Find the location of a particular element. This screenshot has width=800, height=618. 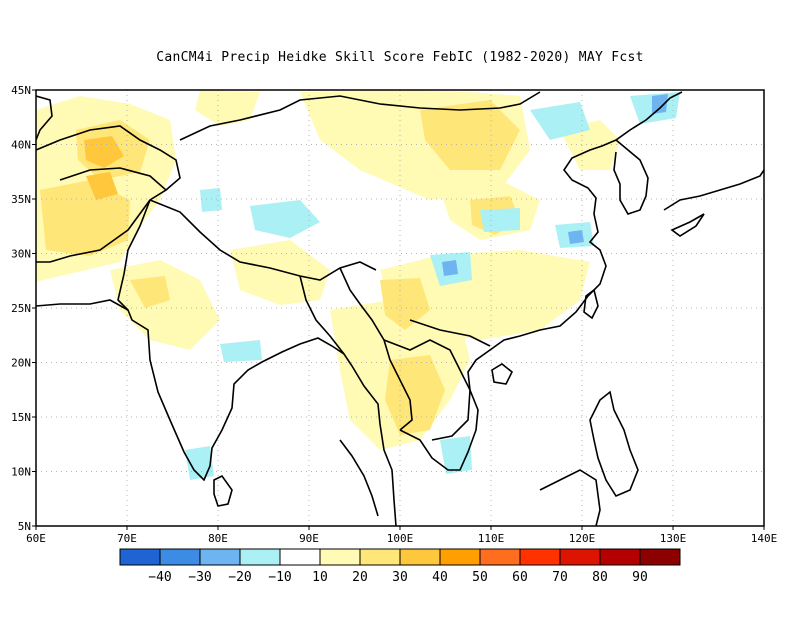

border-china-vietnam is located at coordinates (450, 333).